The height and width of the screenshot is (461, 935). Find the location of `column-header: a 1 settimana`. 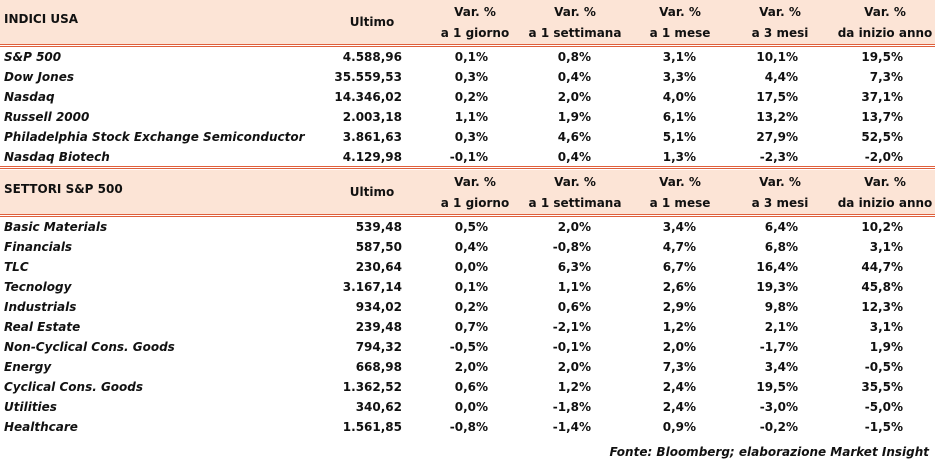

column-header: a 1 settimana is located at coordinates (575, 203).